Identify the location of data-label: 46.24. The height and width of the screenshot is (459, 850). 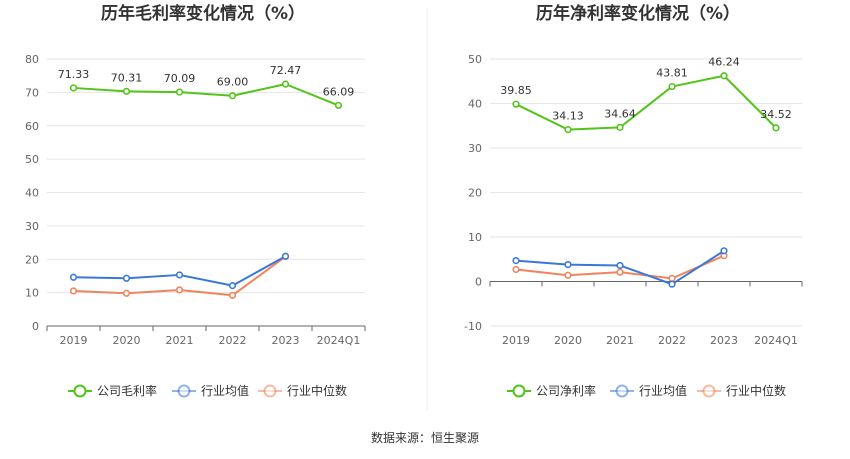
(724, 62).